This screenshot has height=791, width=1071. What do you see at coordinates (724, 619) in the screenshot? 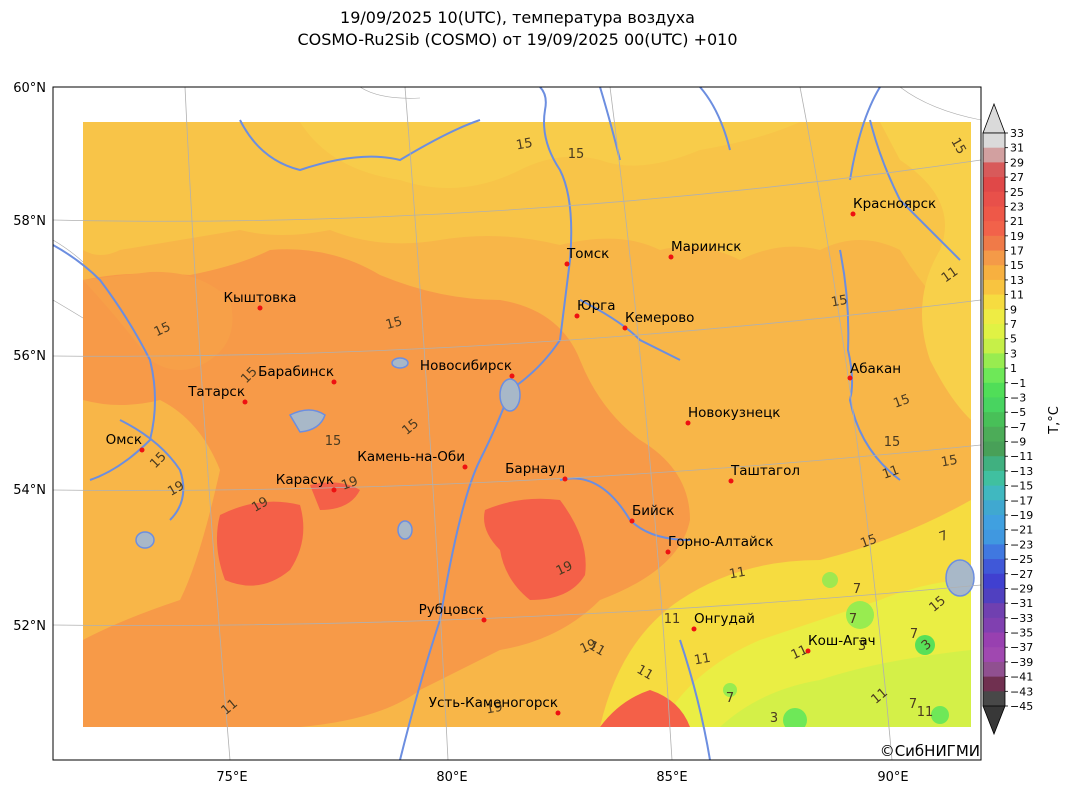
I see `city-label: Онгудай` at bounding box center [724, 619].